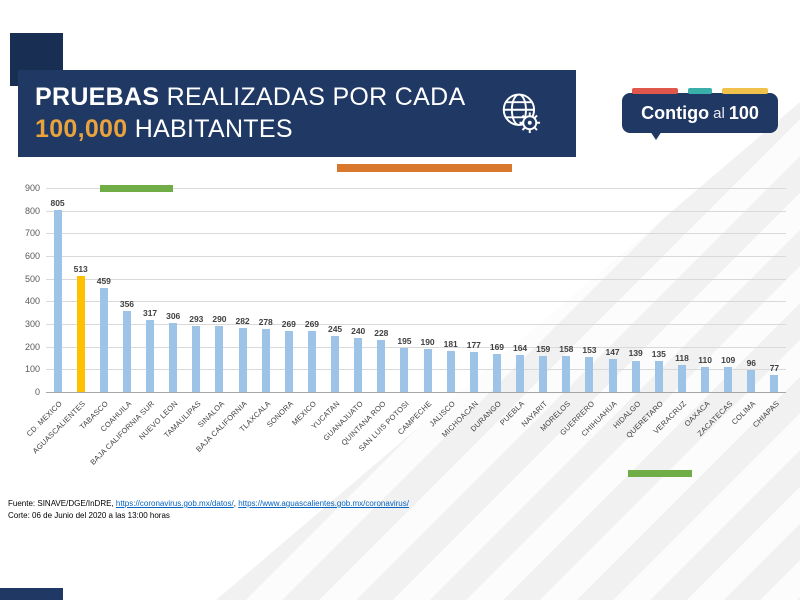 The height and width of the screenshot is (600, 800). I want to click on bar-value-label: 181, so click(450, 343).